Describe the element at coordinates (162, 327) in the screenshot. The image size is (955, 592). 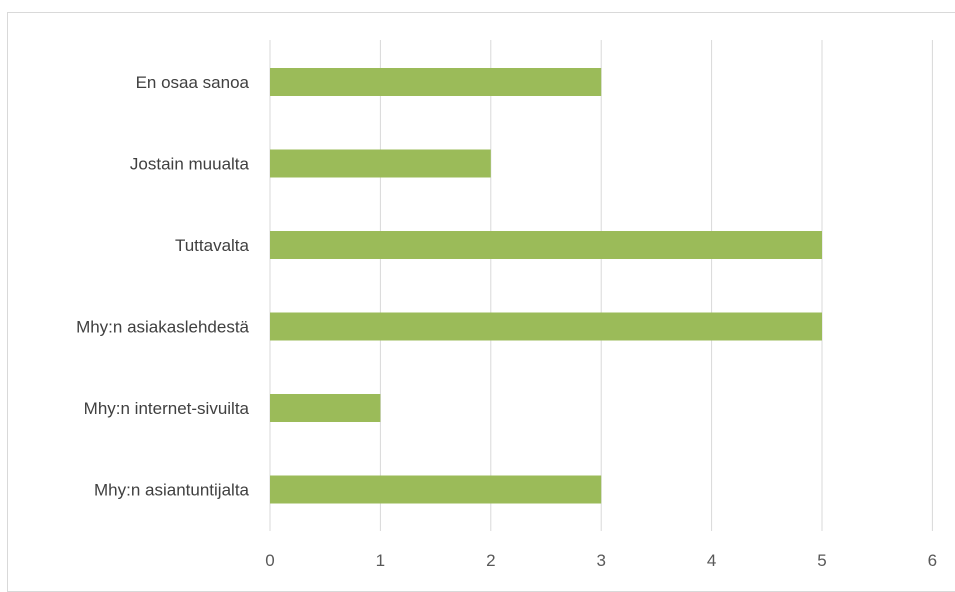
I see `category-label: Mhy:n asiakaslehdestä` at that location.